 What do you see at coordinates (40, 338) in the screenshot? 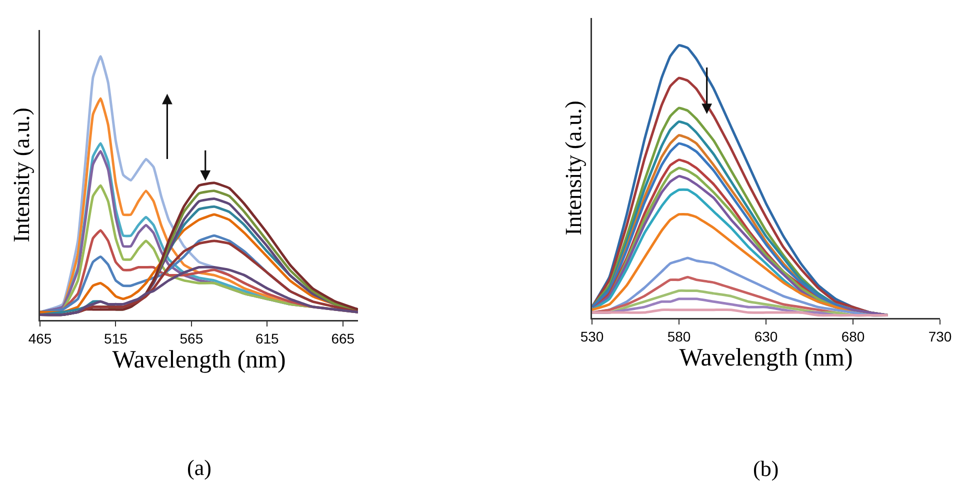
I see `x-tick-label: 465` at bounding box center [40, 338].